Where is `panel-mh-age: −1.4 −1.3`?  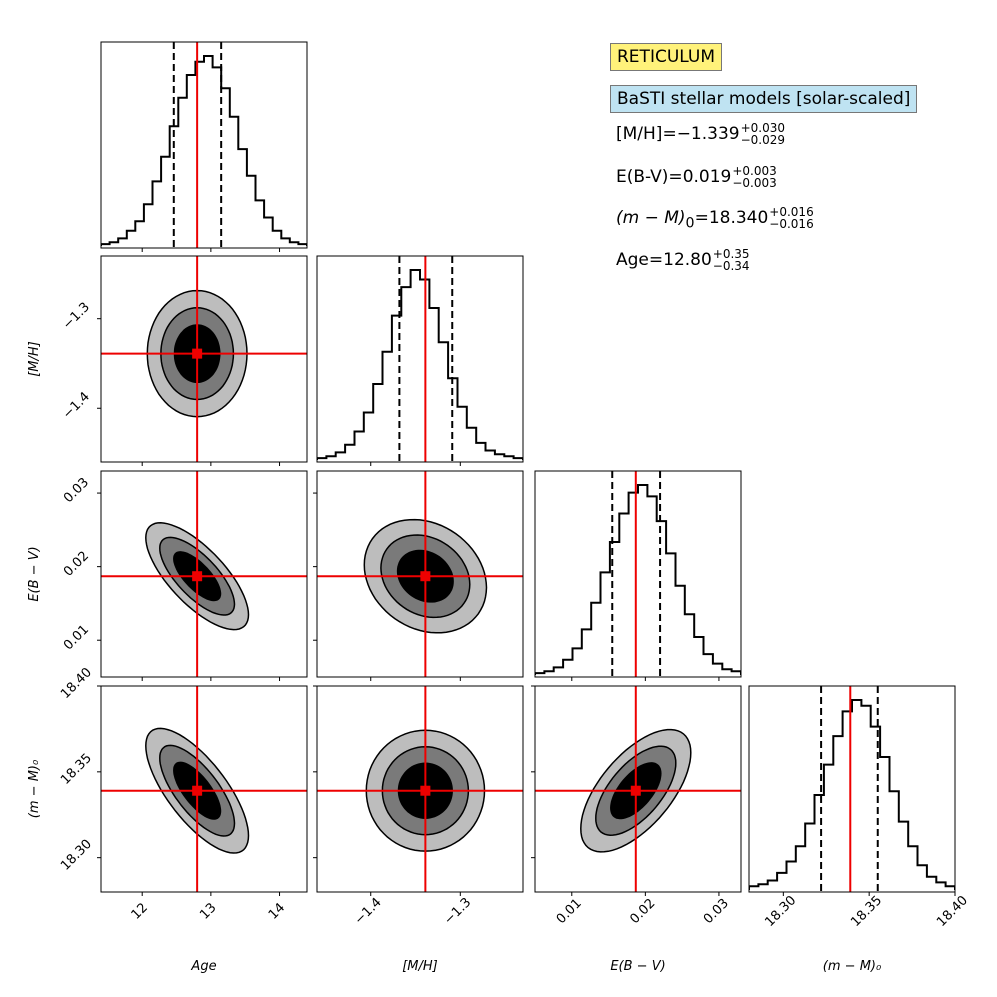
panel-mh-age: −1.4 −1.3 is located at coordinates (184, 360).